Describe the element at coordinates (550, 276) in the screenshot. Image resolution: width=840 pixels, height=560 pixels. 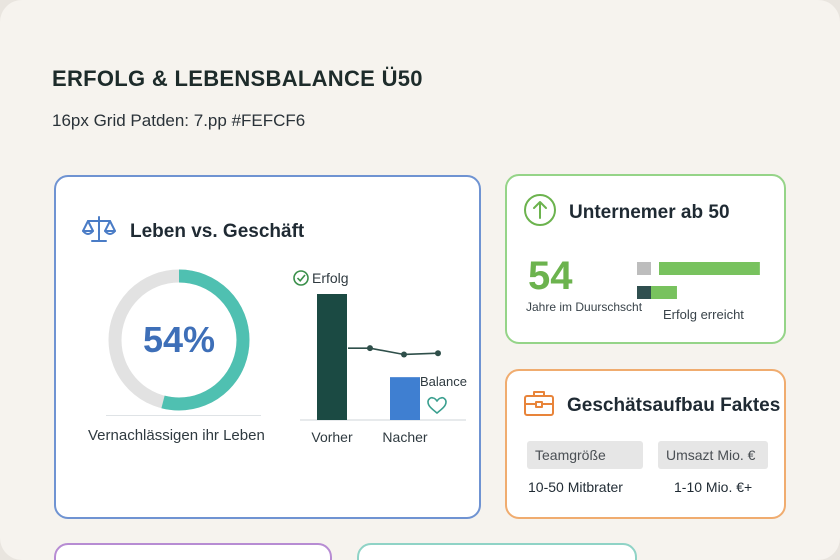
I see `average-age-number: 54` at that location.